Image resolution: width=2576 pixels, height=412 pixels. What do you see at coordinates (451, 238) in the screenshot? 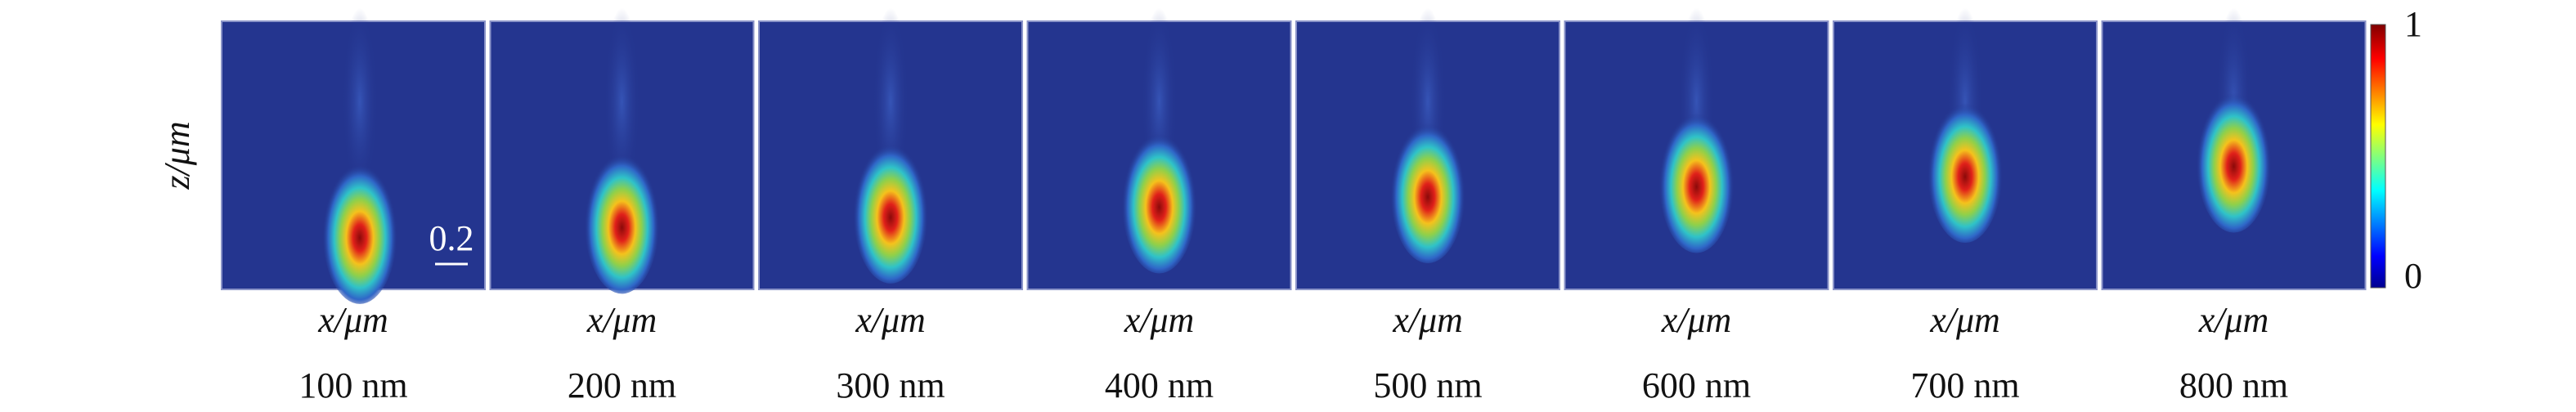
I see `scale-bar-label: 0.2` at bounding box center [451, 238].